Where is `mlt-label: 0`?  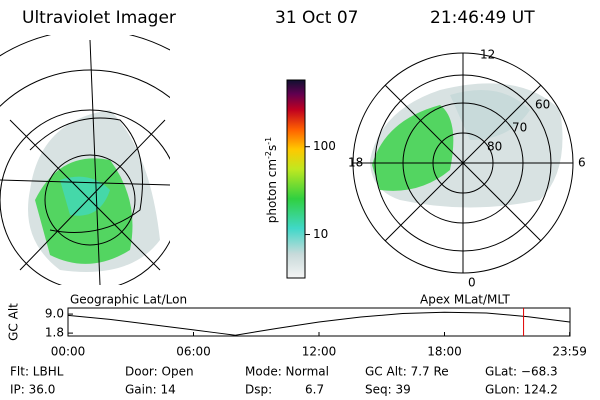 mlt-label: 0 is located at coordinates (472, 283).